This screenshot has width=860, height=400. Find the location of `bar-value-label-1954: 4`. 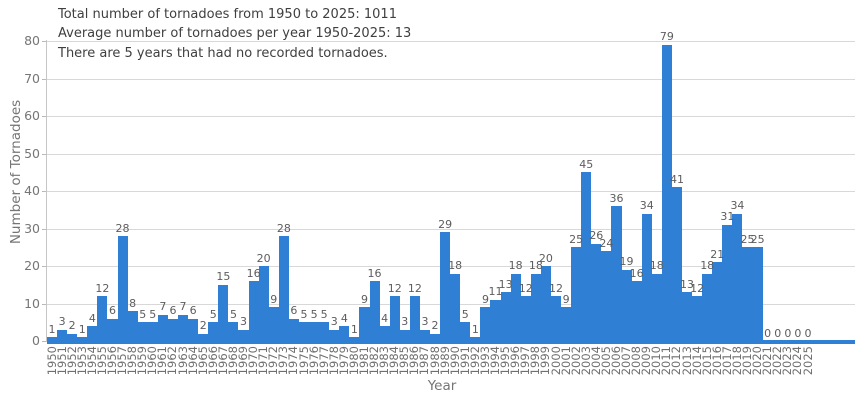

bar-value-label-1954: 4 is located at coordinates (92, 318).